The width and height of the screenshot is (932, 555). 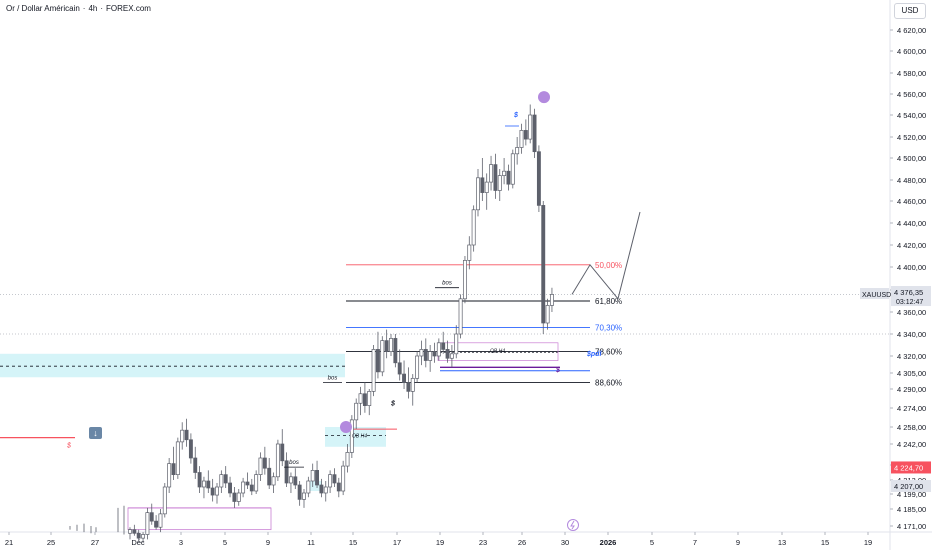 What do you see at coordinates (908, 486) in the screenshot?
I see `gray-level-badge: 4 207,00` at bounding box center [908, 486].